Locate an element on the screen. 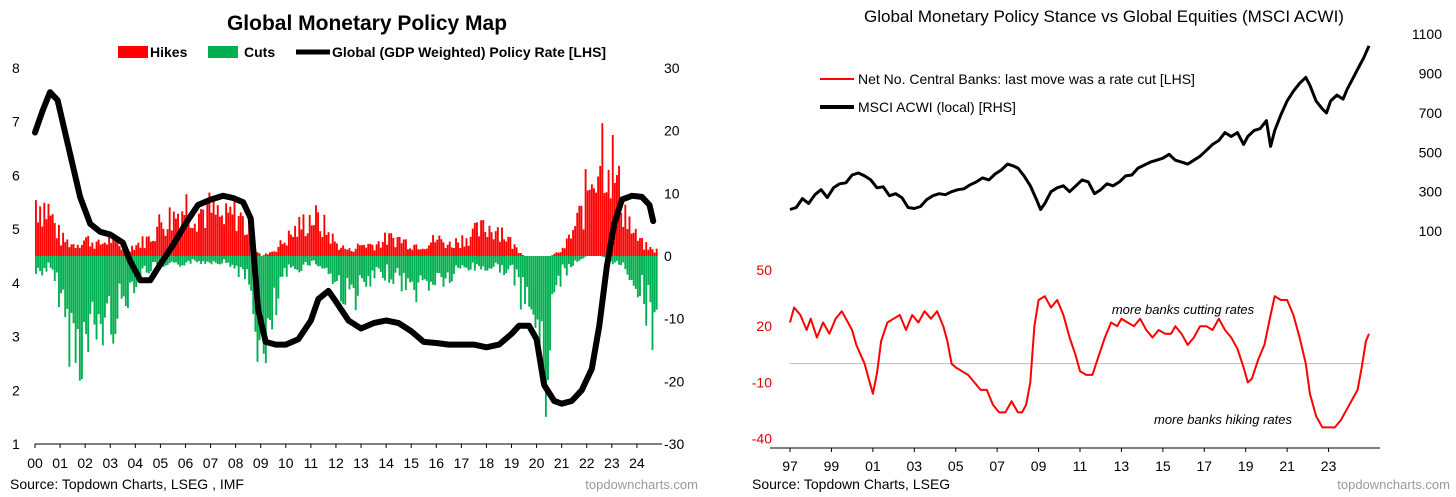  legend-cuts-swatch is located at coordinates (223, 52).